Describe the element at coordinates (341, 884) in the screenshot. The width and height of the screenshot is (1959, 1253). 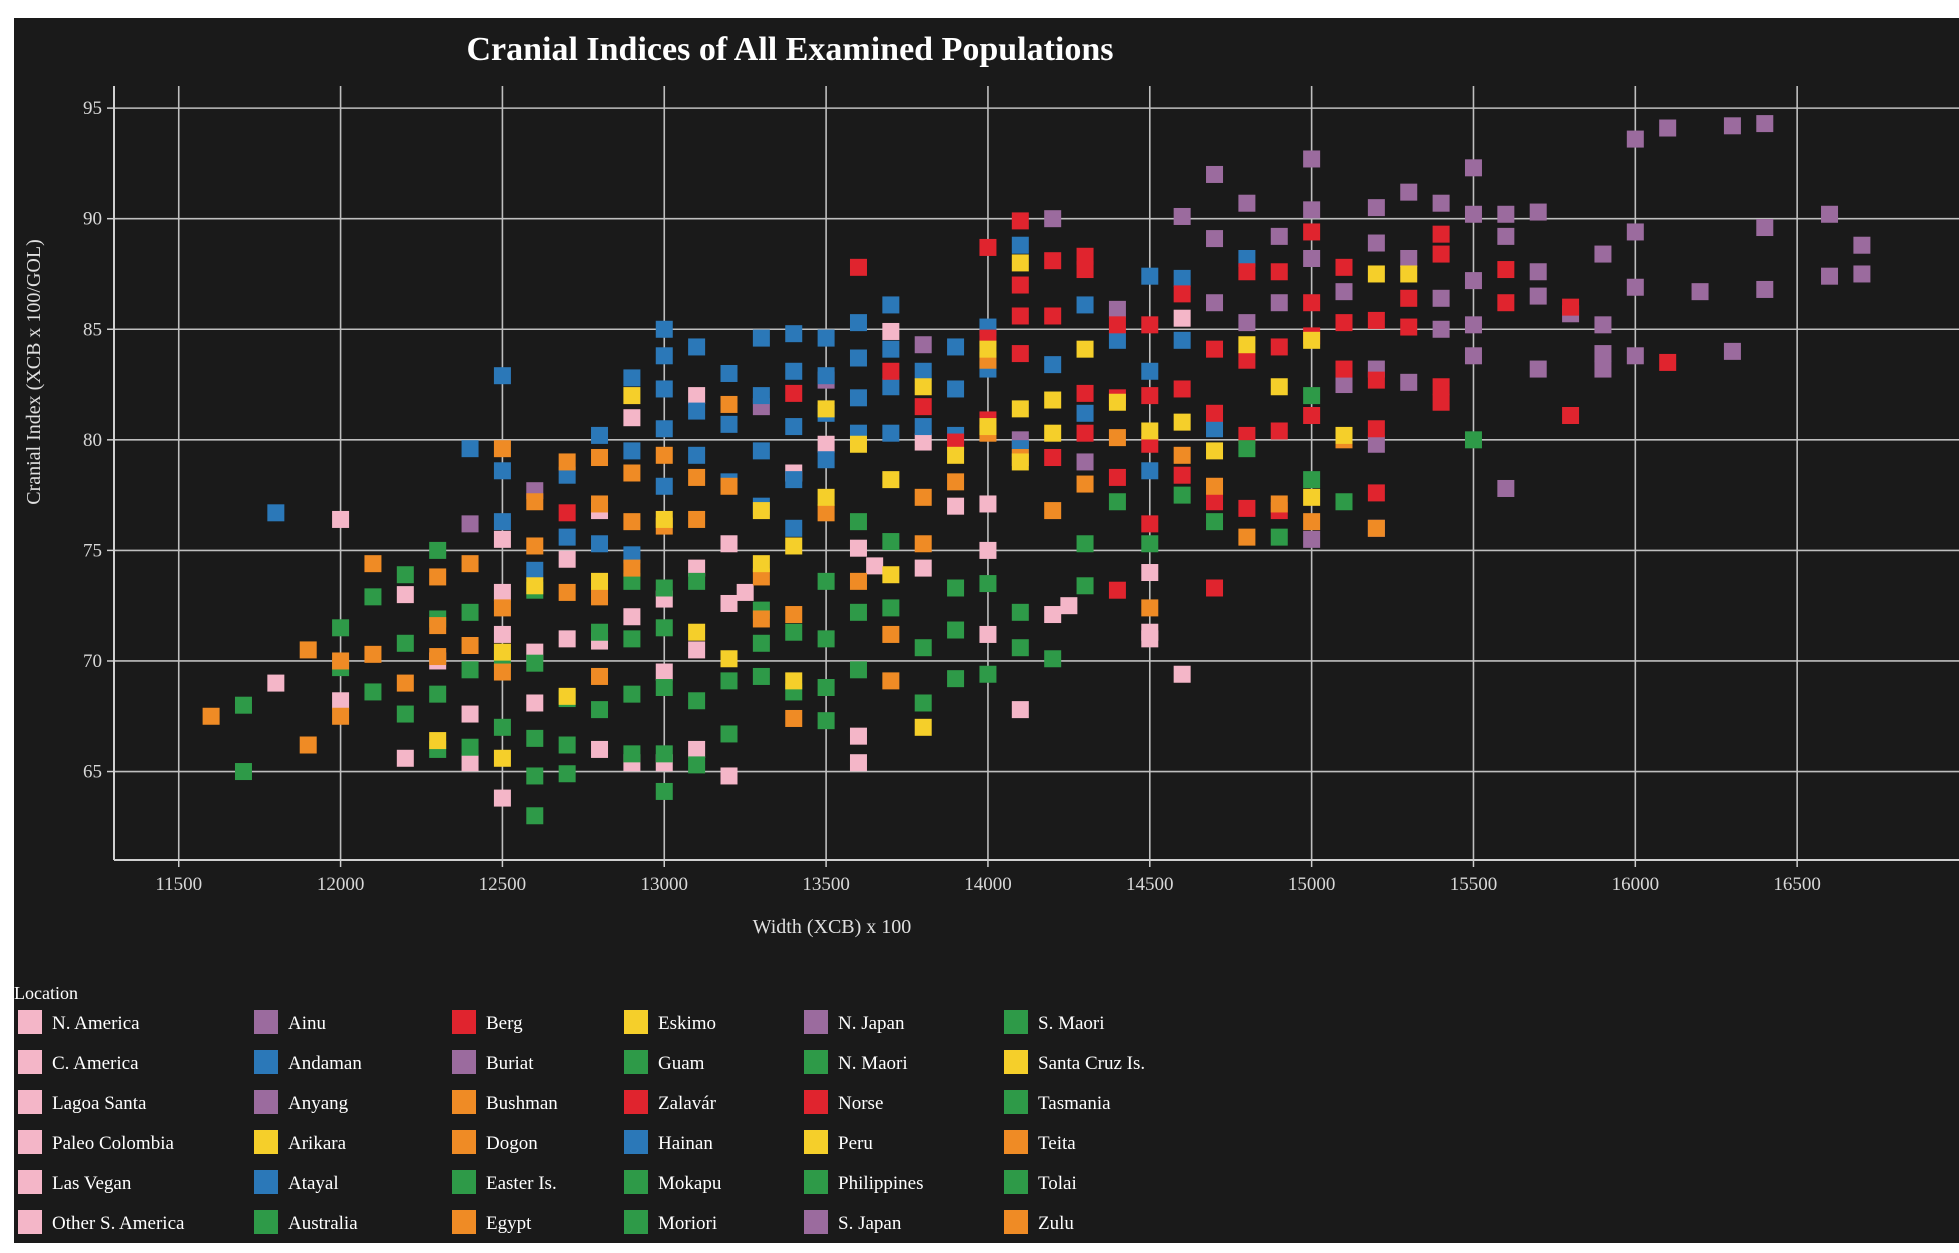
I see `x-tick-label: 12000` at that location.